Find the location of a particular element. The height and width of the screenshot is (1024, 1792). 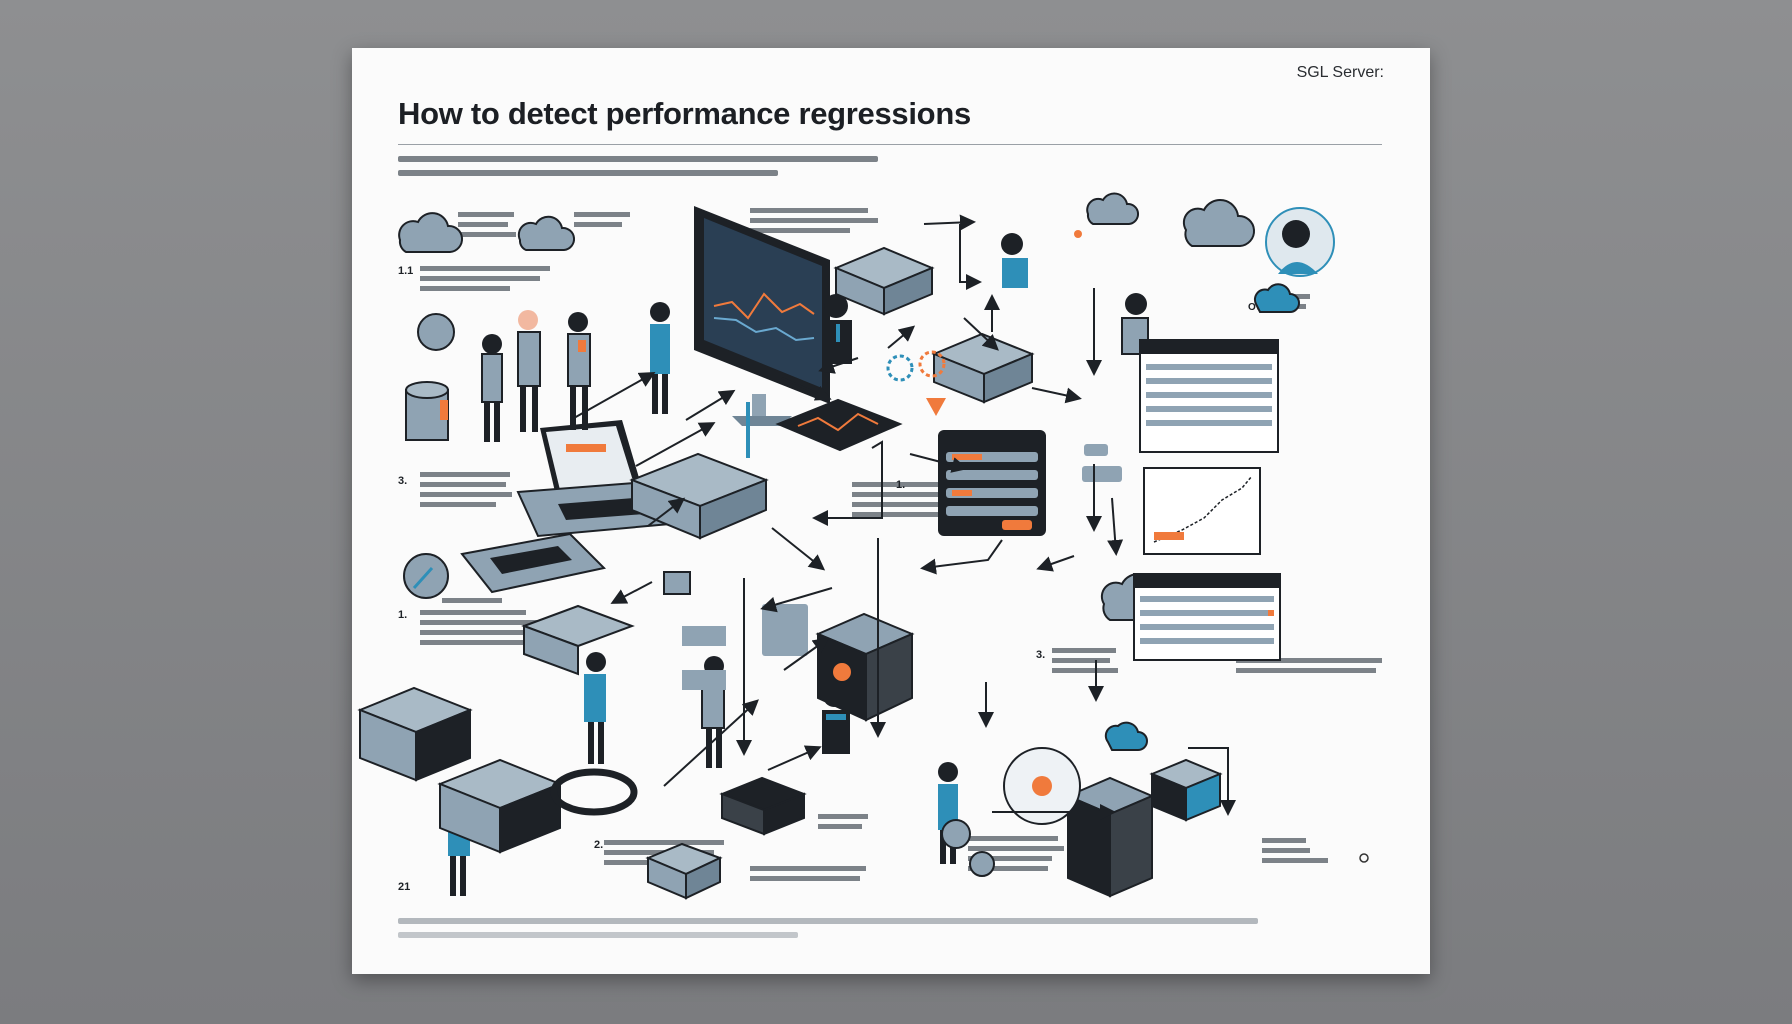

title-divider is located at coordinates (890, 144).